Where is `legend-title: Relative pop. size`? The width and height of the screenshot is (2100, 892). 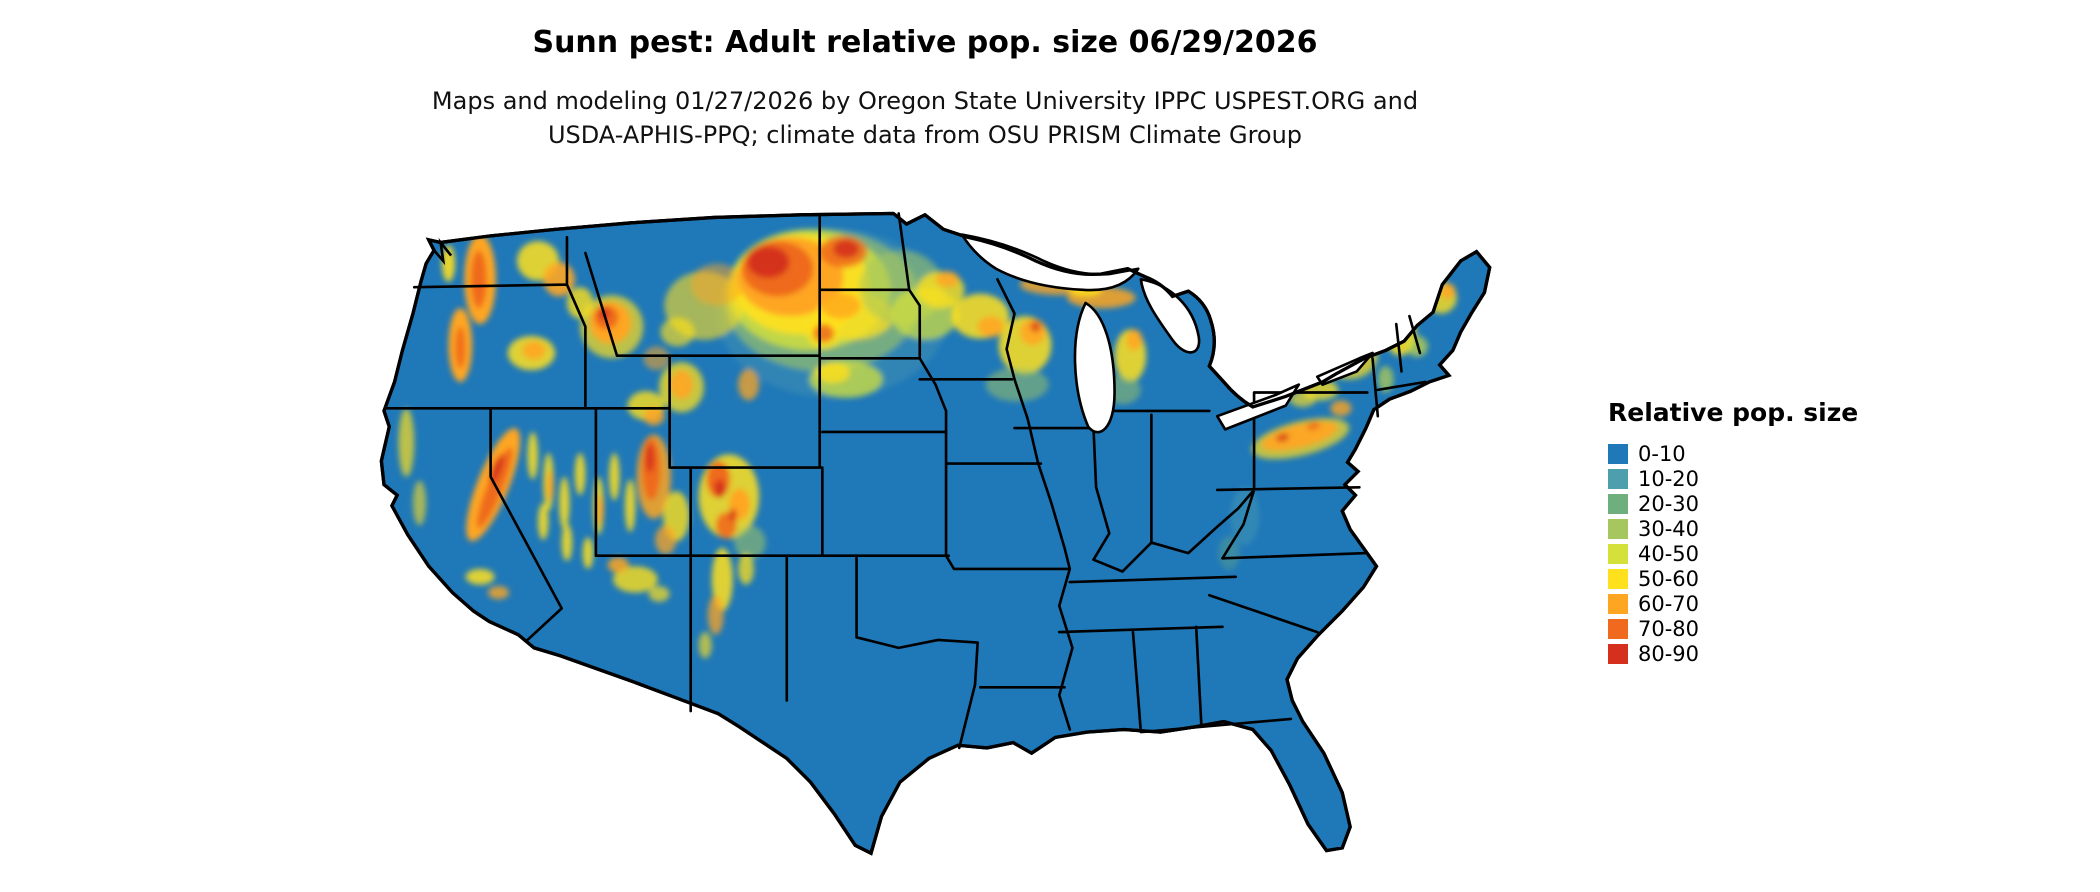
legend-title: Relative pop. size is located at coordinates (1733, 412).